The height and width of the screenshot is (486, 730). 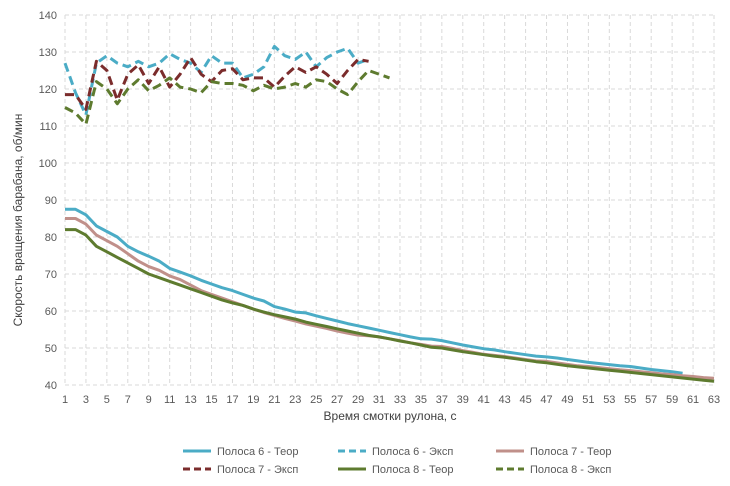 What do you see at coordinates (609, 400) in the screenshot?
I see `x-tick-label: 53` at bounding box center [609, 400].